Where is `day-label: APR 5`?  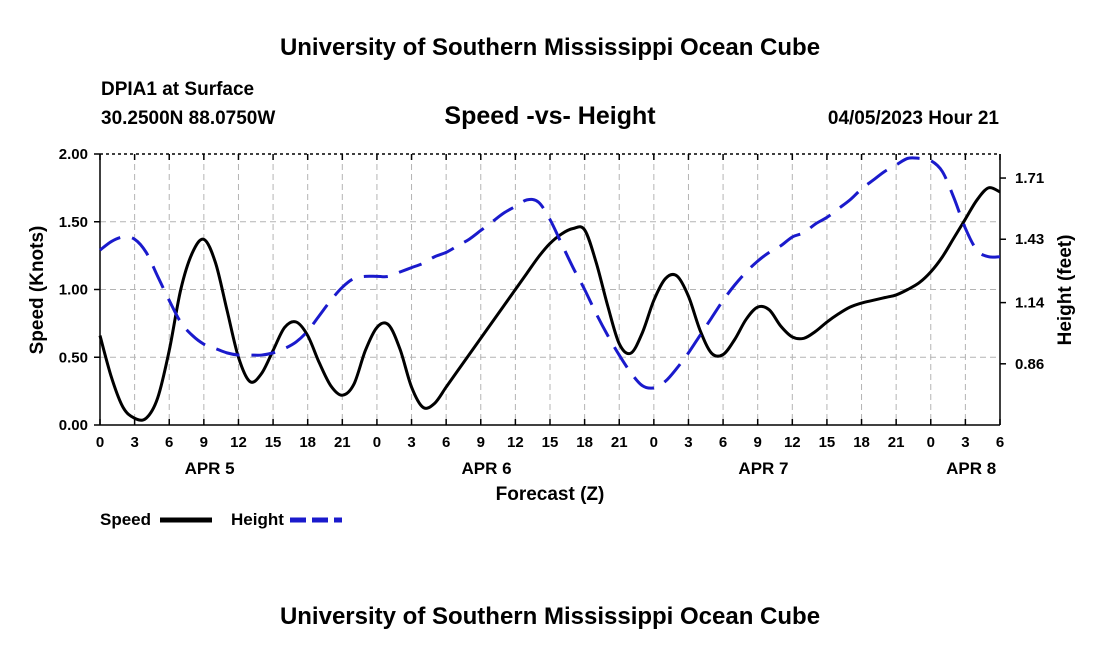
day-label: APR 5 is located at coordinates (210, 468).